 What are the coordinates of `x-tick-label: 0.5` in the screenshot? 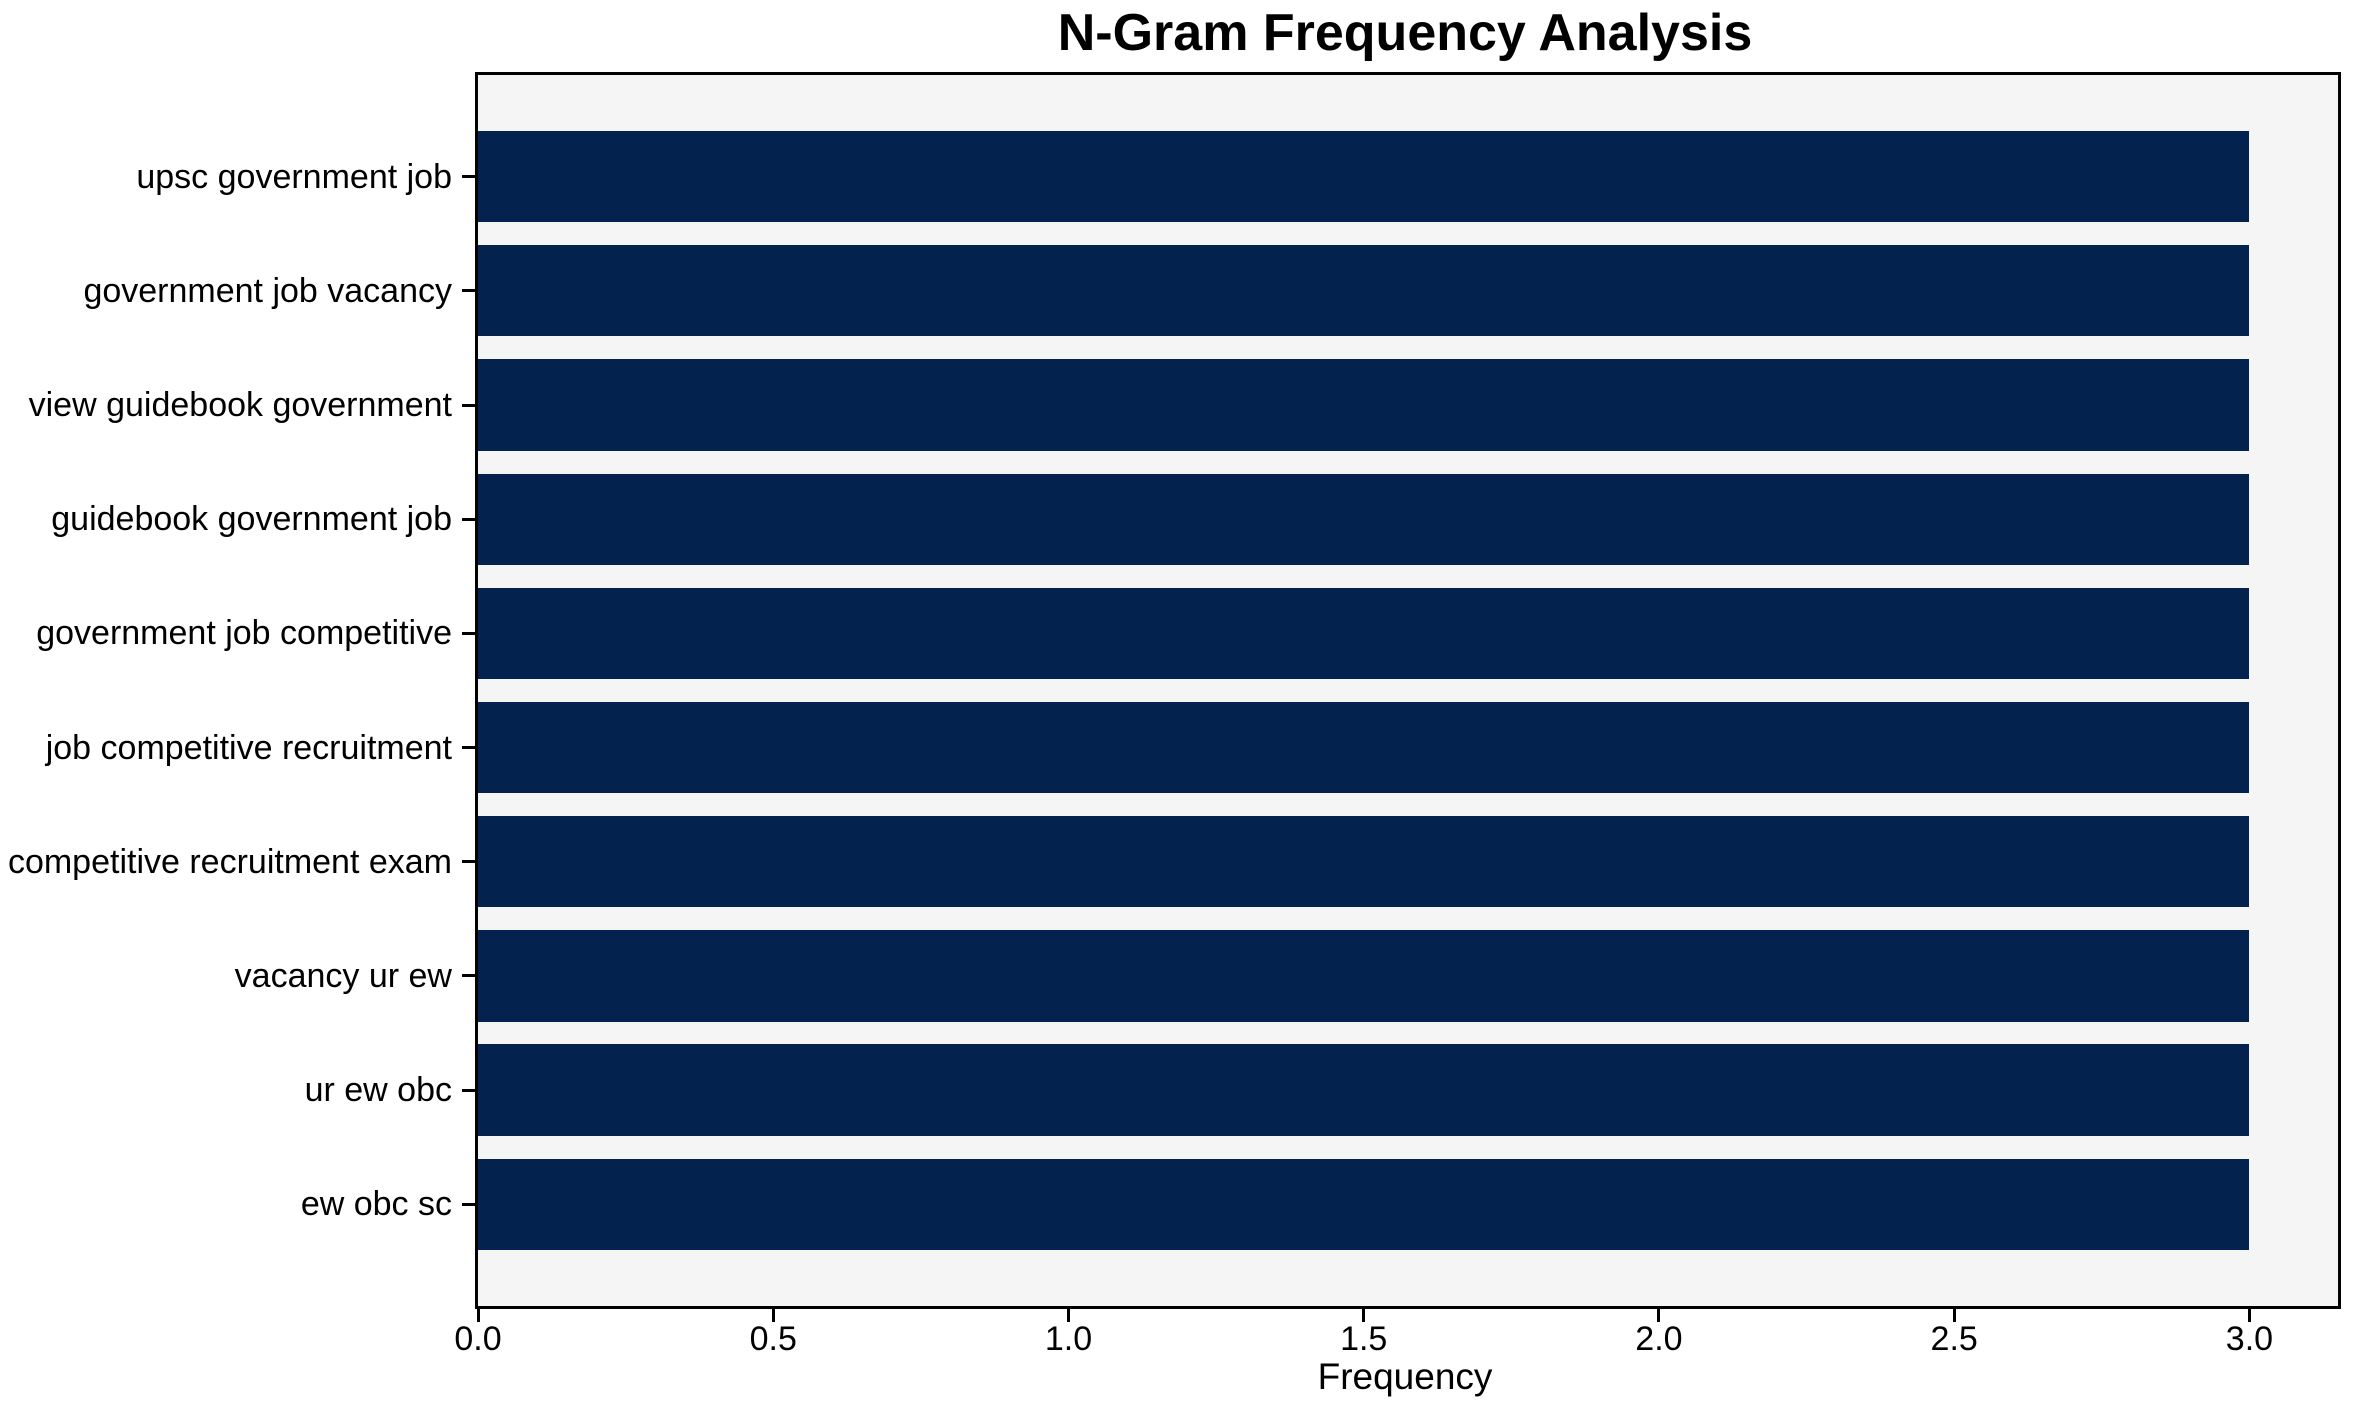 It's located at (773, 1339).